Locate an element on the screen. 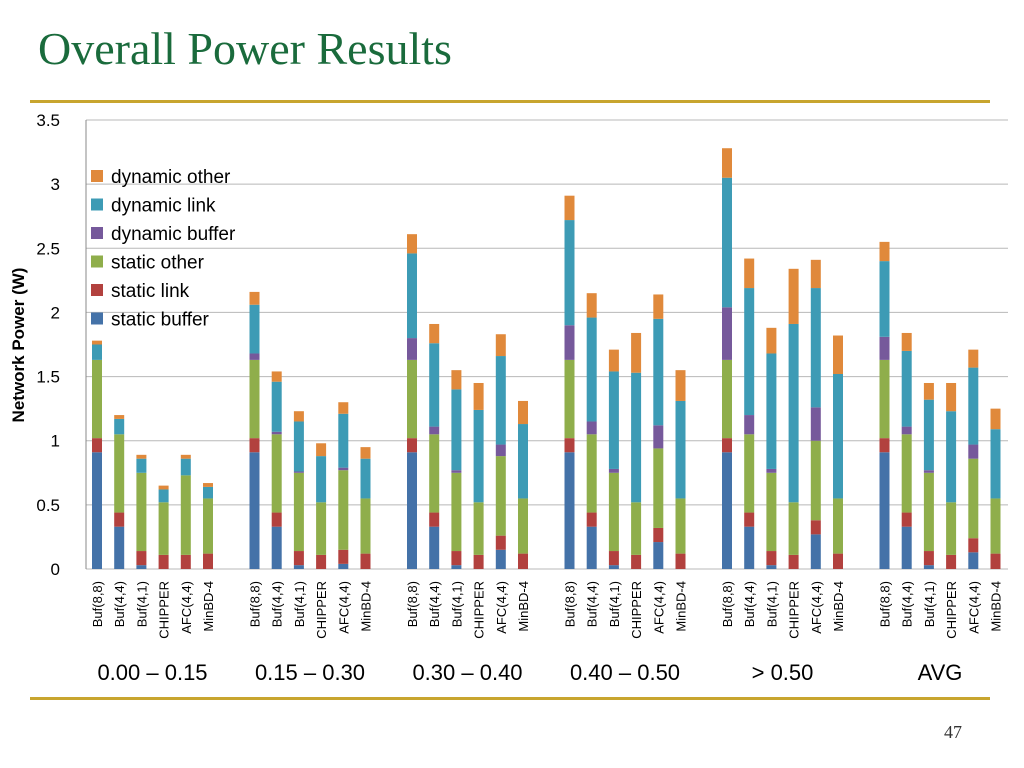 This screenshot has height=768, width=1024. y-tick-label: 0.5 is located at coordinates (48, 505).